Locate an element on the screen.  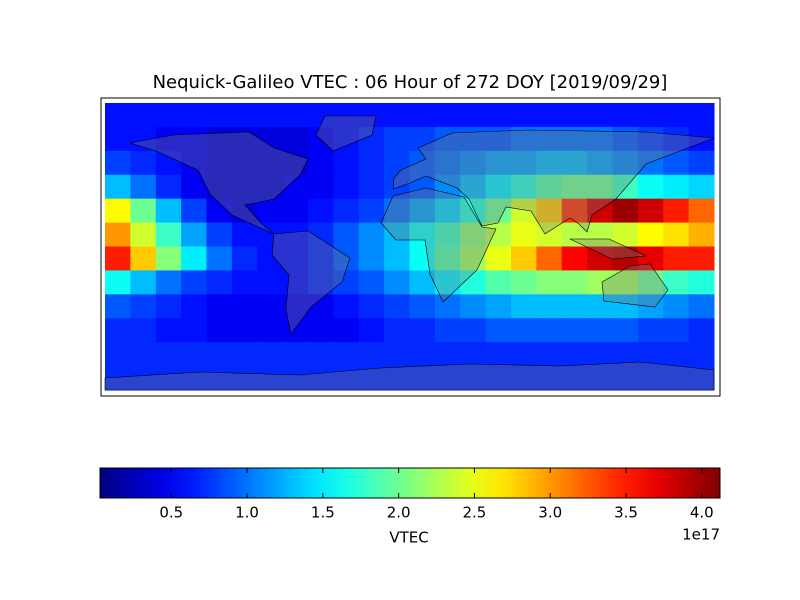
colorbar-tick-label: 2.0 is located at coordinates (399, 513).